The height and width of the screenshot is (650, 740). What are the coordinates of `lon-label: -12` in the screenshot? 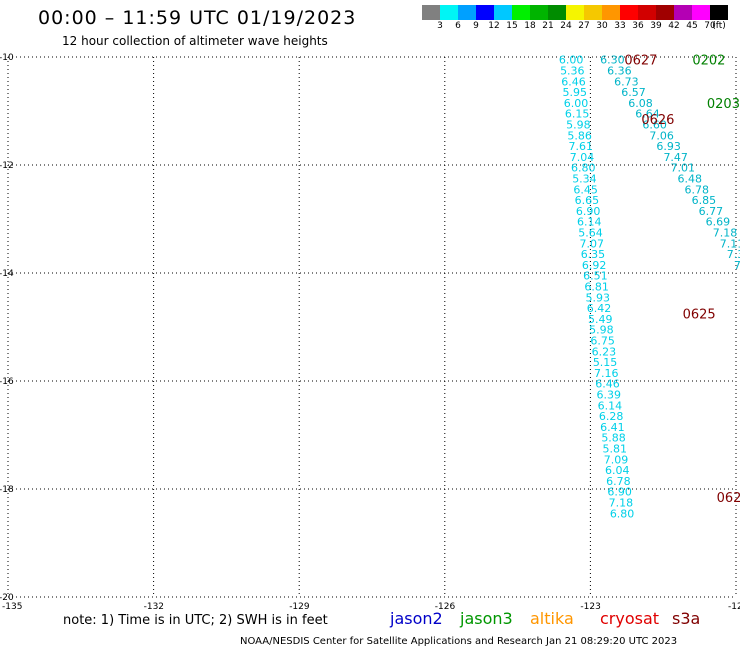 It's located at (734, 607).